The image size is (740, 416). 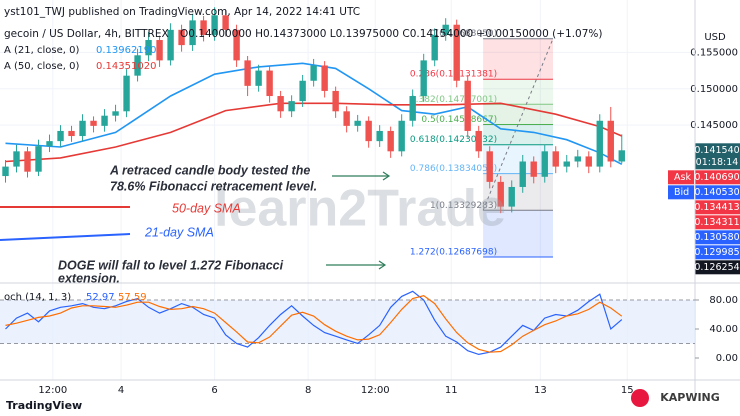 What do you see at coordinates (213, 186) in the screenshot?
I see `annotation: 78.6% Fibonacci retracement level.` at bounding box center [213, 186].